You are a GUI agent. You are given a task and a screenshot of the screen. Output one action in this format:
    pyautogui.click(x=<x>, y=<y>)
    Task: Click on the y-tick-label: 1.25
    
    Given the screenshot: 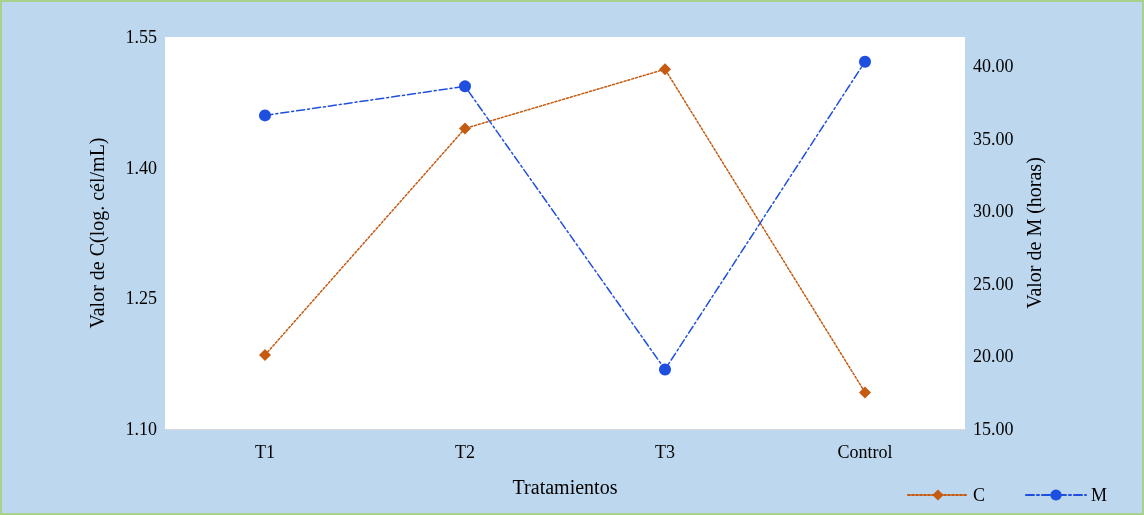 What is the action you would take?
    pyautogui.click(x=141, y=298)
    